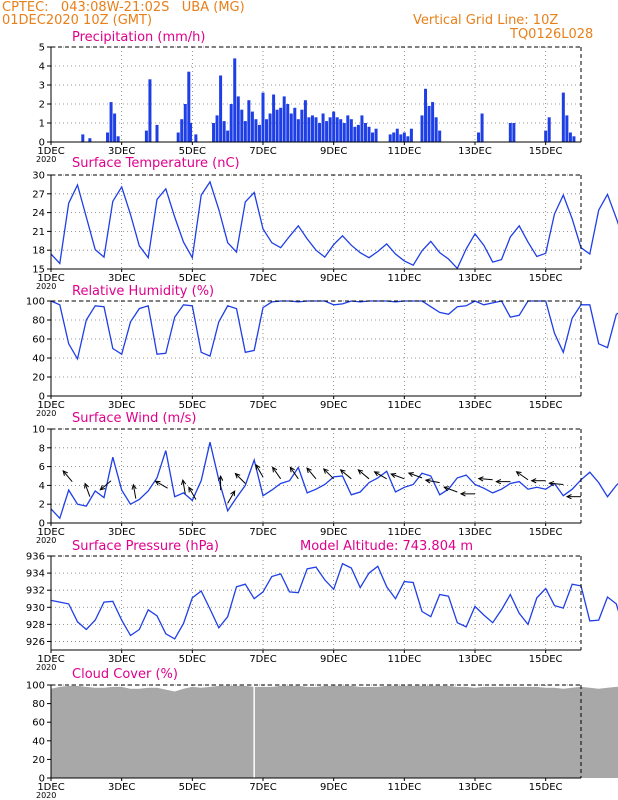 The width and height of the screenshot is (618, 800). What do you see at coordinates (42, 86) in the screenshot?
I see `y-tick-label: 3` at bounding box center [42, 86].